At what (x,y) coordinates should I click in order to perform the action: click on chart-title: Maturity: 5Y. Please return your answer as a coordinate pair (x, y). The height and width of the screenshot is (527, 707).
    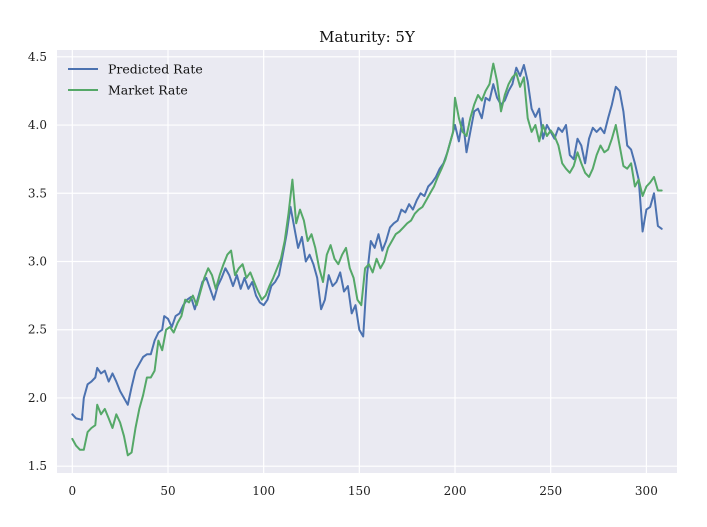
    Looking at the image, I should click on (367, 37).